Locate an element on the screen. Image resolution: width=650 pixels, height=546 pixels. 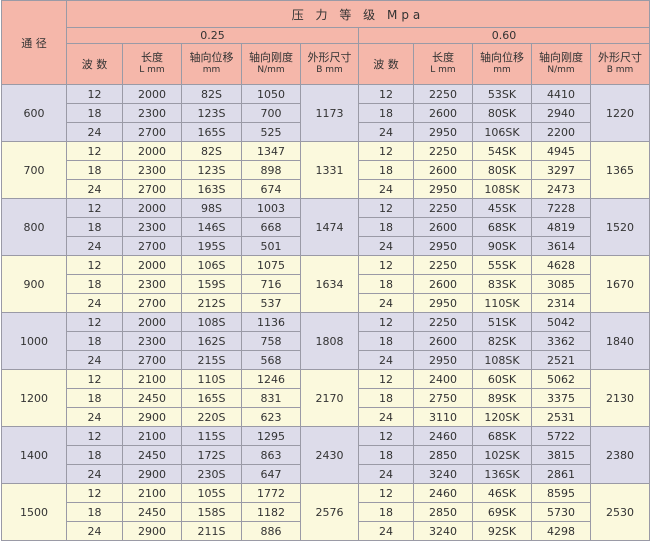
outer-size-025-cell: 1808 is located at coordinates (329, 341).